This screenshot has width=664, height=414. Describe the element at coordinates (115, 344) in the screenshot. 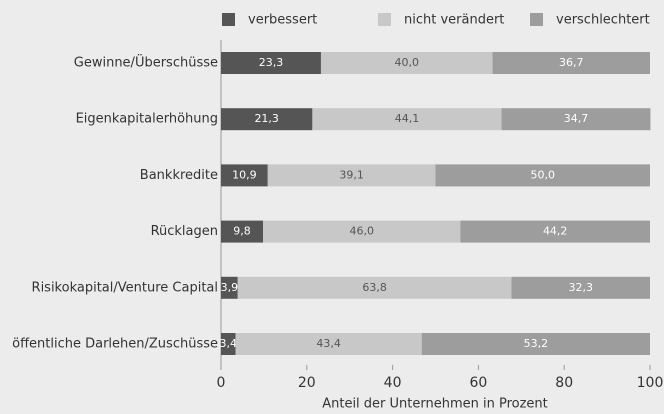

I see `y-tick-label: öffentliche Darlehen/Zuschüsse` at that location.